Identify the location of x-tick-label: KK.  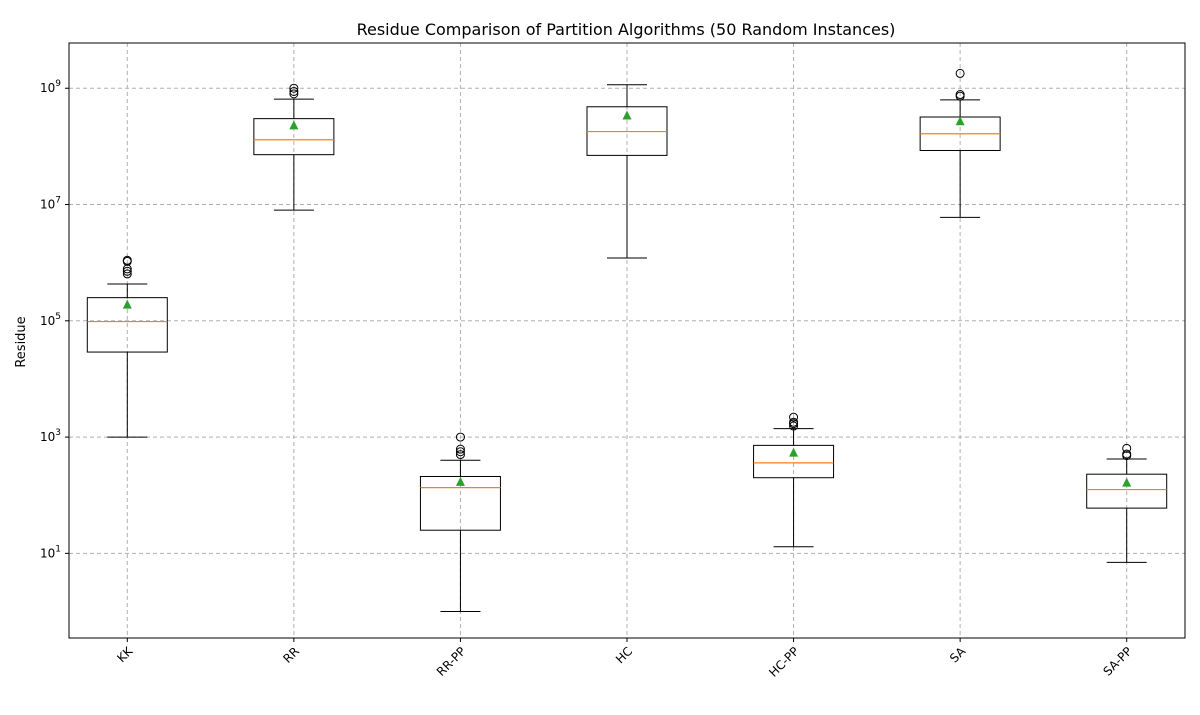
(125, 654).